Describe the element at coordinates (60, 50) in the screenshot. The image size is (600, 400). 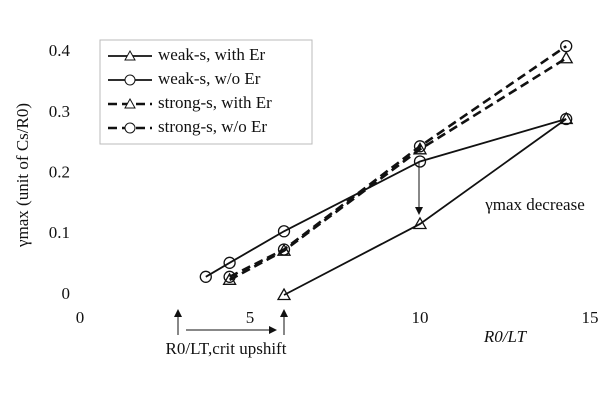
I see `y-tick-label: 0.4` at that location.